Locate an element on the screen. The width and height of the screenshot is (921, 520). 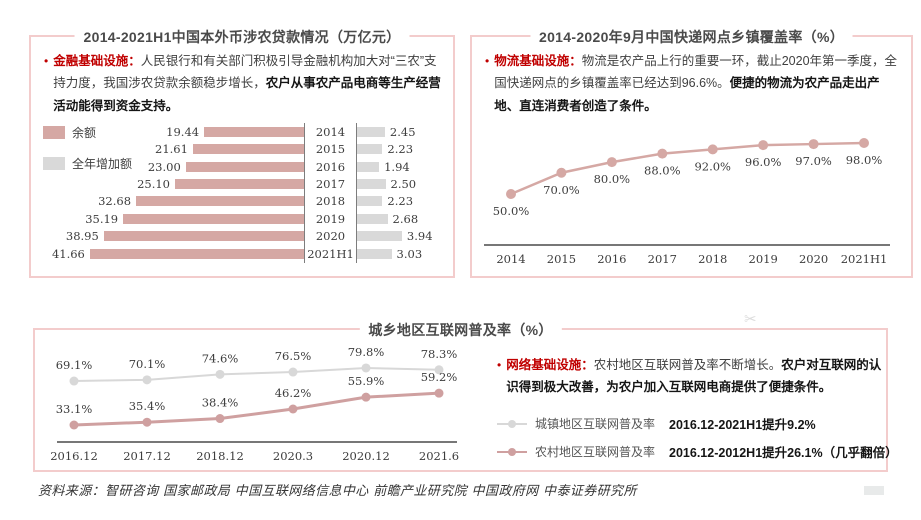
increase-value-label: 1.94 is located at coordinates (397, 166).